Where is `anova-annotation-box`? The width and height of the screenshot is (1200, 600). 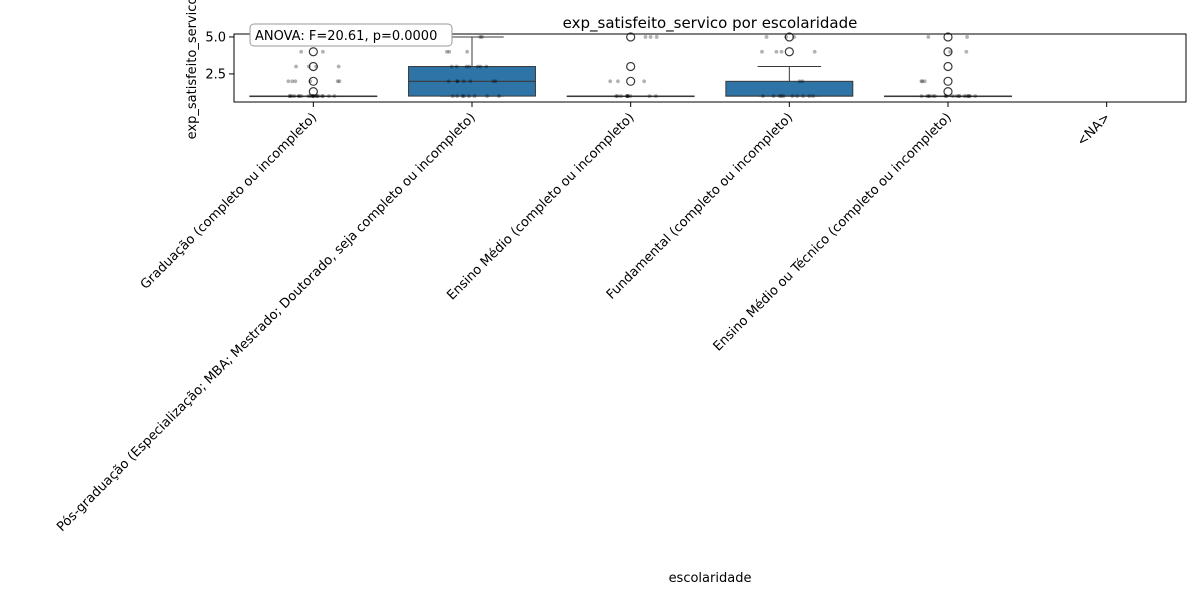
anova-annotation-box is located at coordinates (351, 35).